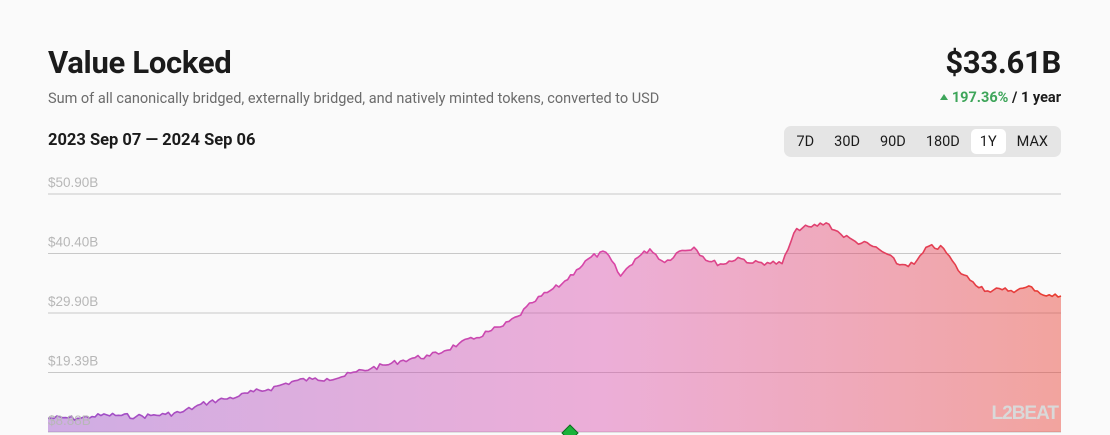 This screenshot has width=1110, height=435. I want to click on change-indicator: 197.36% / 1 year, so click(1000, 97).